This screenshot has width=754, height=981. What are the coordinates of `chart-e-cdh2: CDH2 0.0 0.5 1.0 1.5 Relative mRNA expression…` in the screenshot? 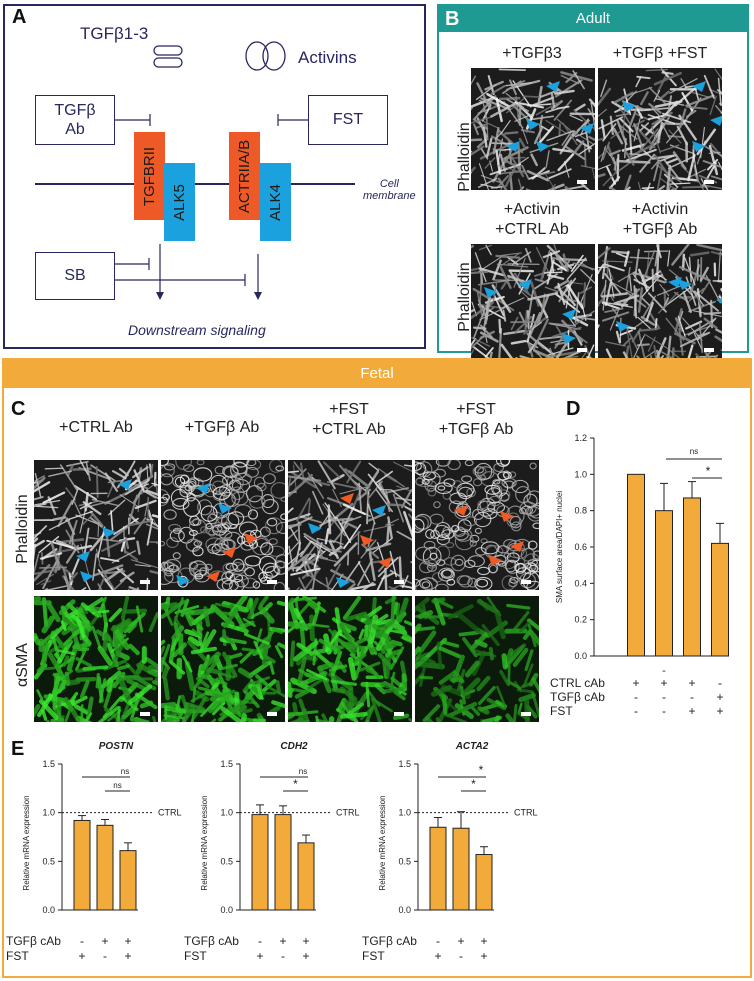 It's located at (272, 852).